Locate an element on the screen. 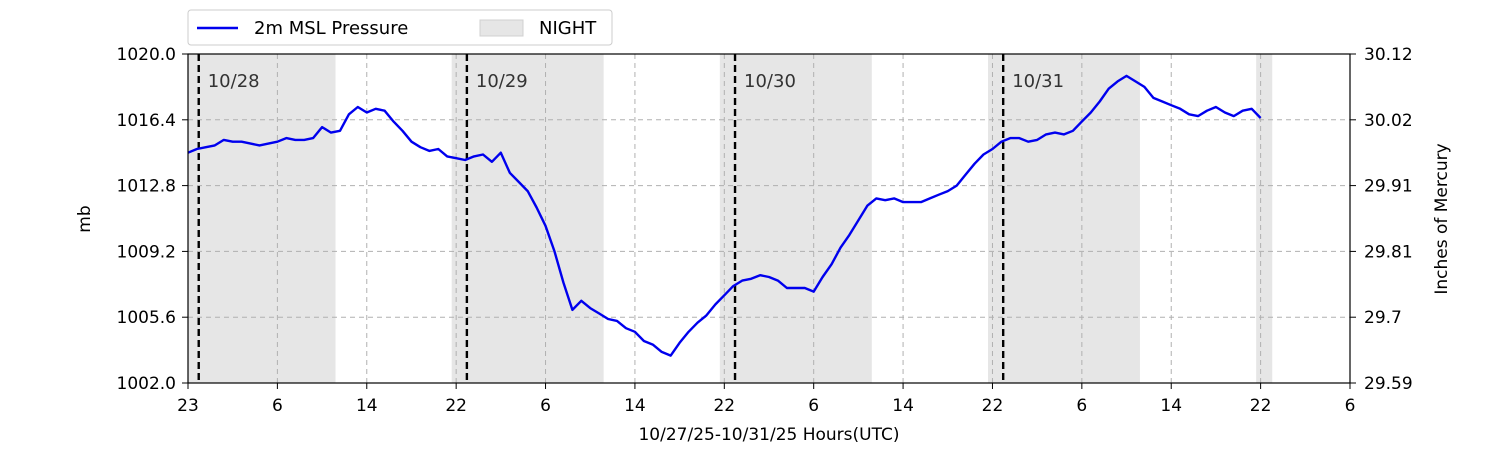  y-tick-label-right-5: 30.12 is located at coordinates (1388, 55).